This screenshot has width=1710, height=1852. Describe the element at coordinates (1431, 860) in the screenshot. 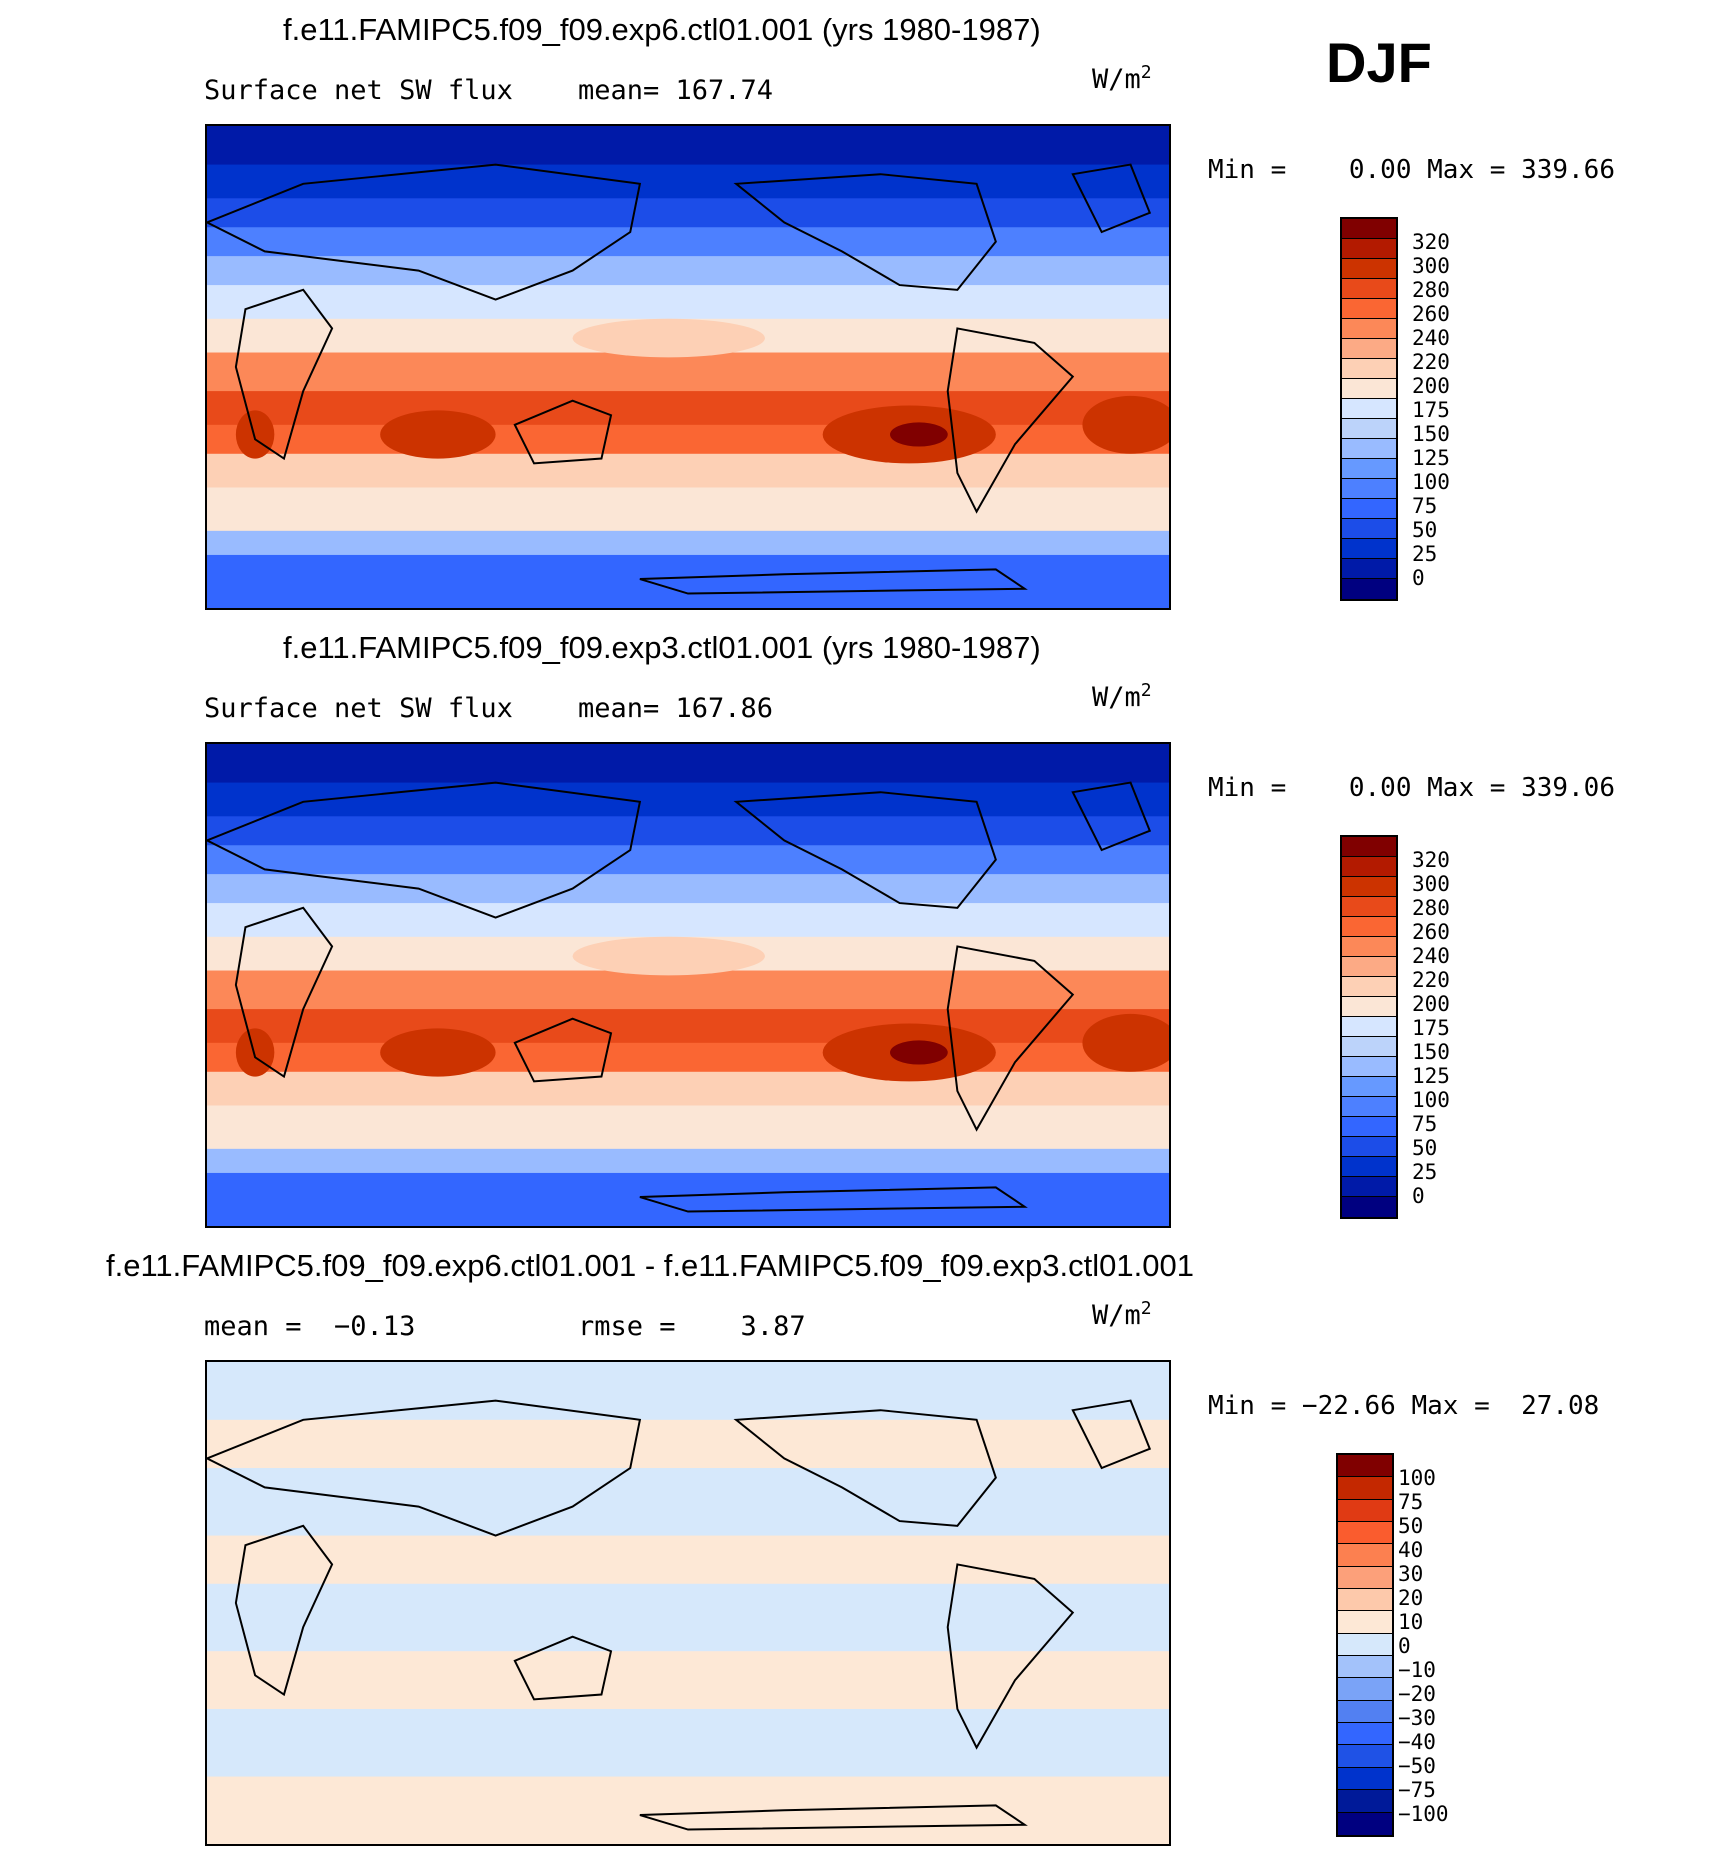

I see `colorbar-label: 320` at that location.